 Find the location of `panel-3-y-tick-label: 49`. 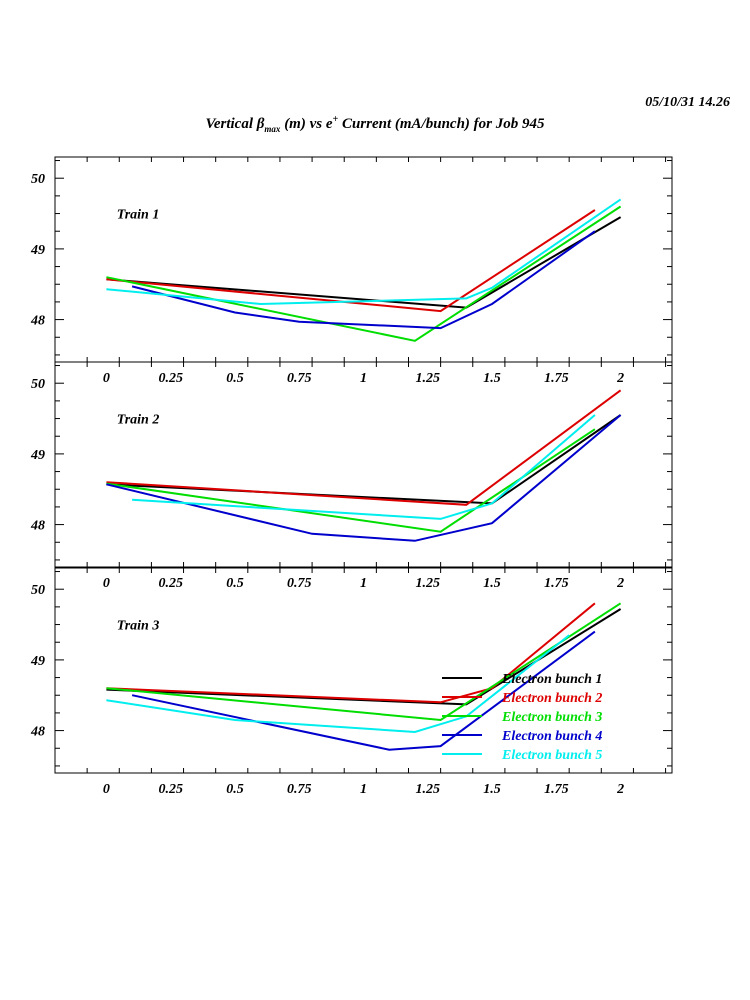

panel-3-y-tick-label: 49 is located at coordinates (37, 661).